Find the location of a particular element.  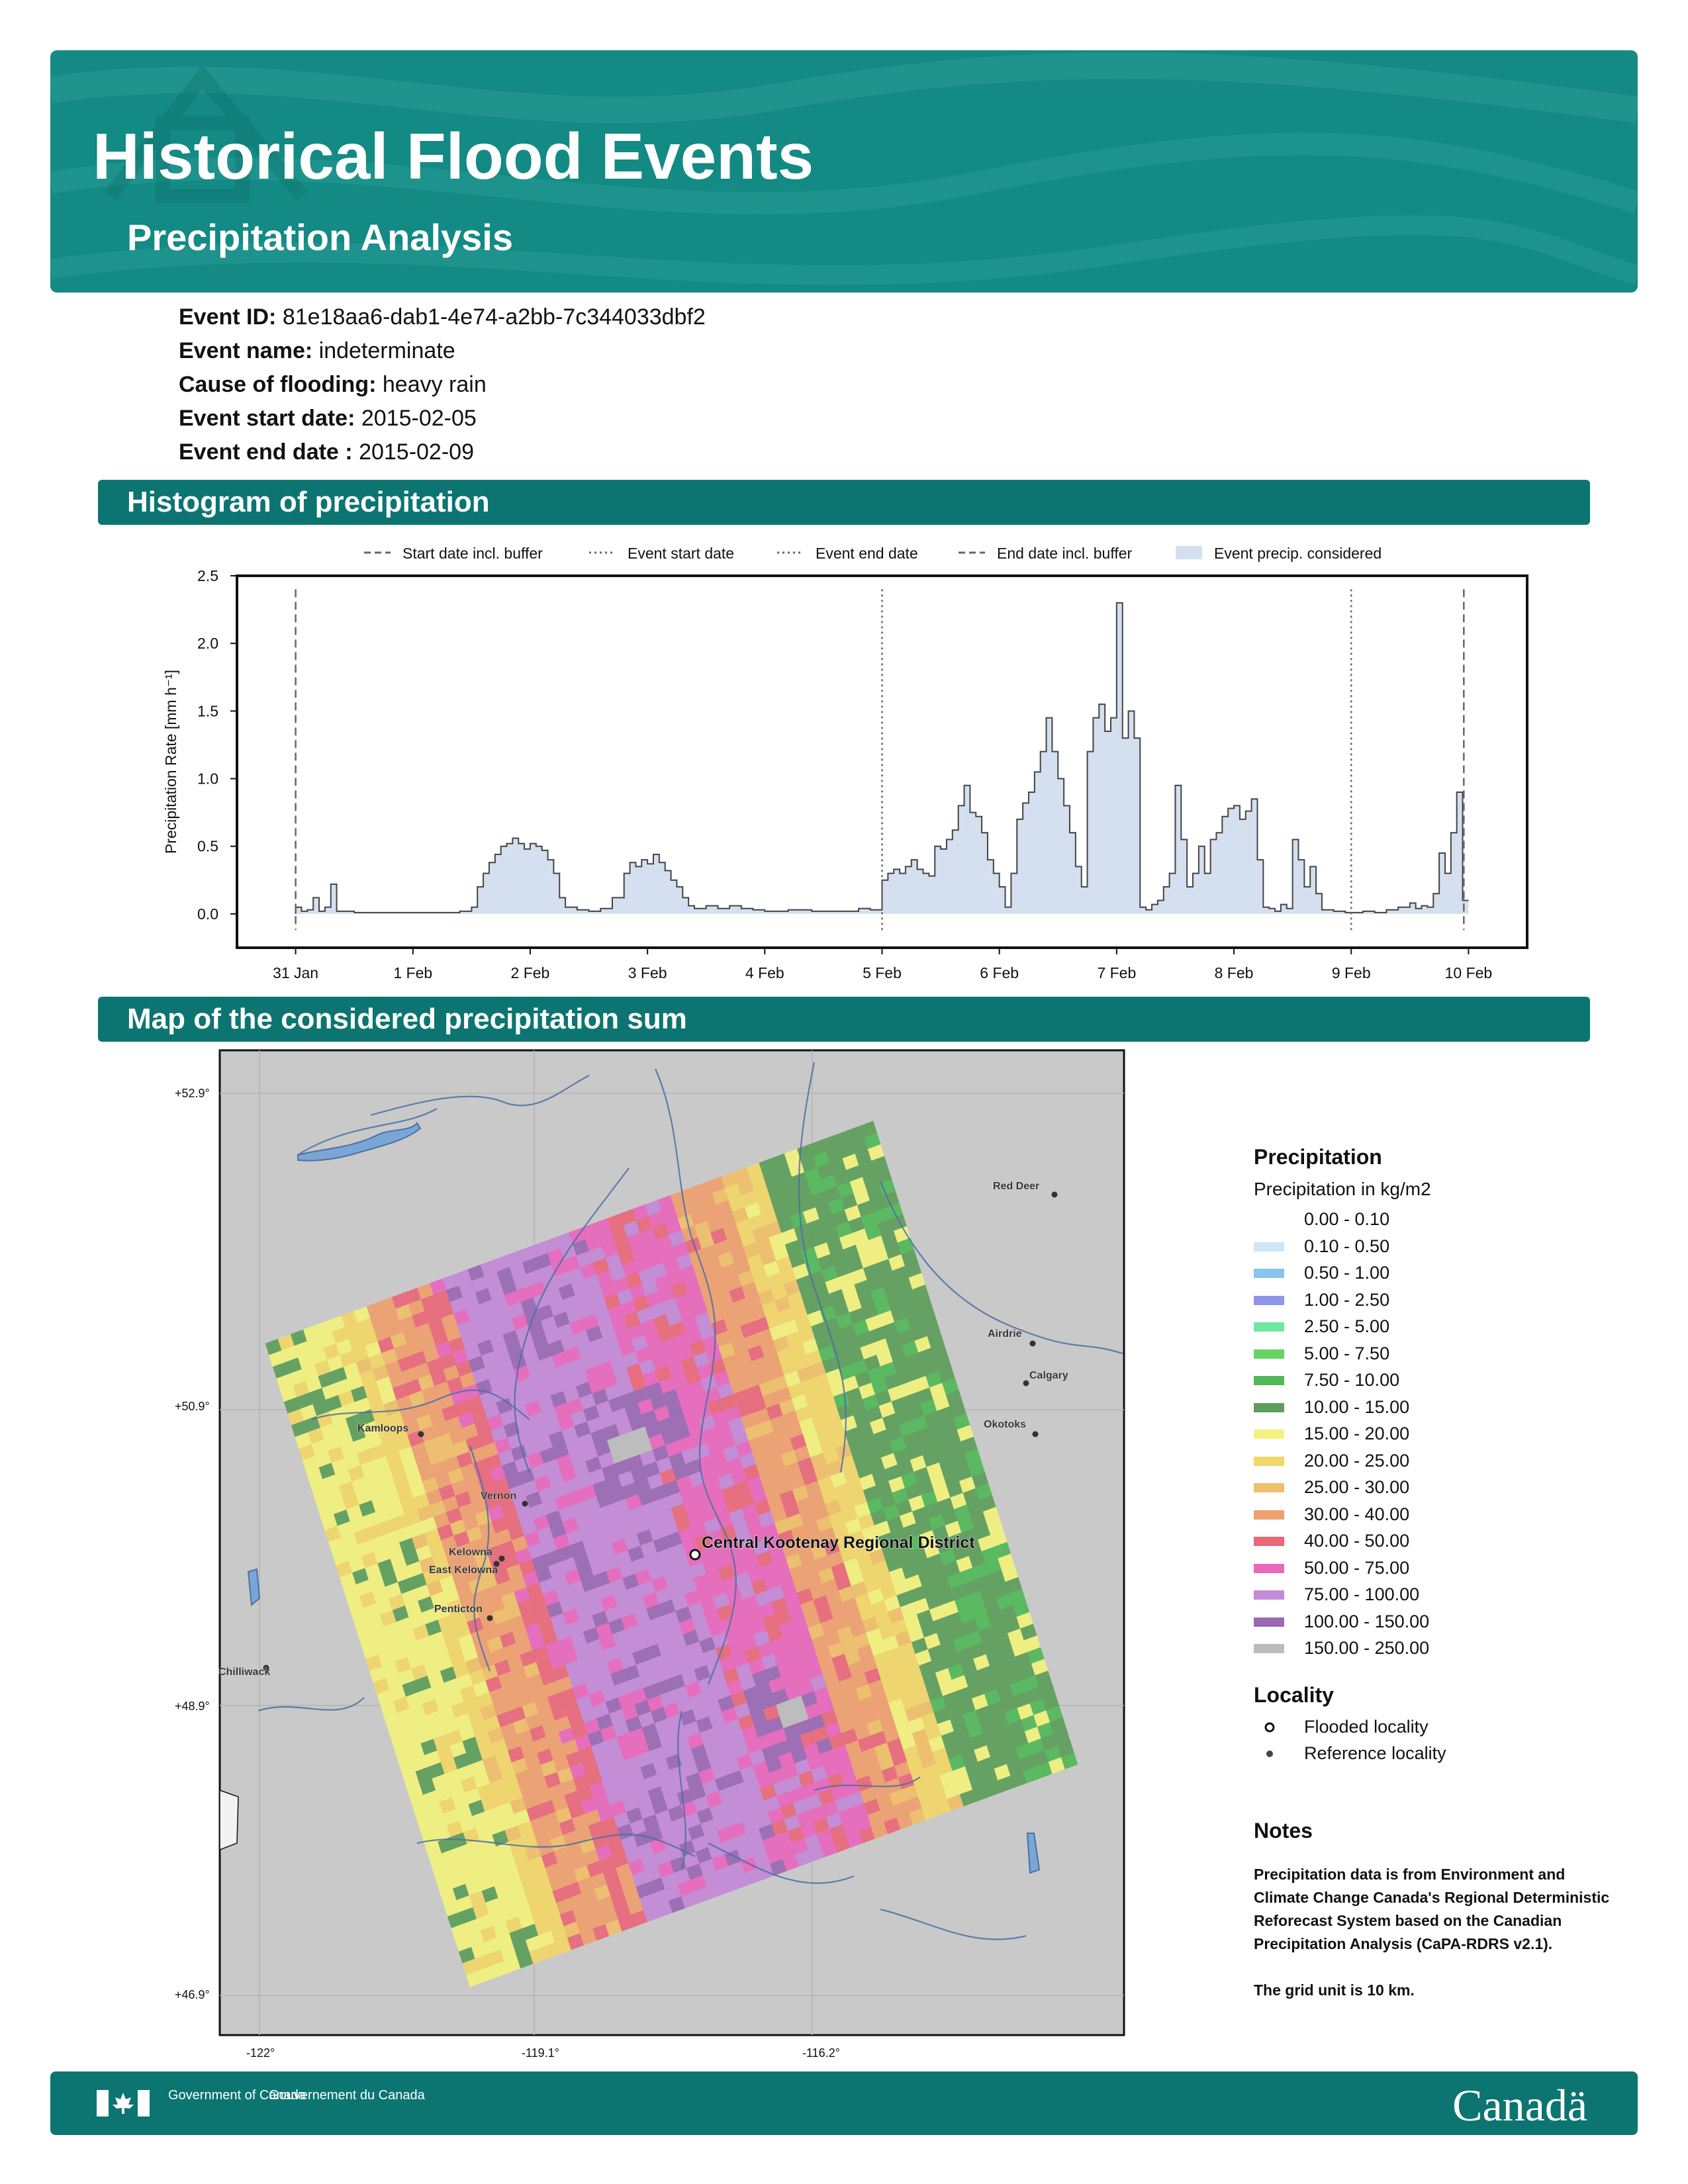

legend-title: Precipitation is located at coordinates (1318, 1157).